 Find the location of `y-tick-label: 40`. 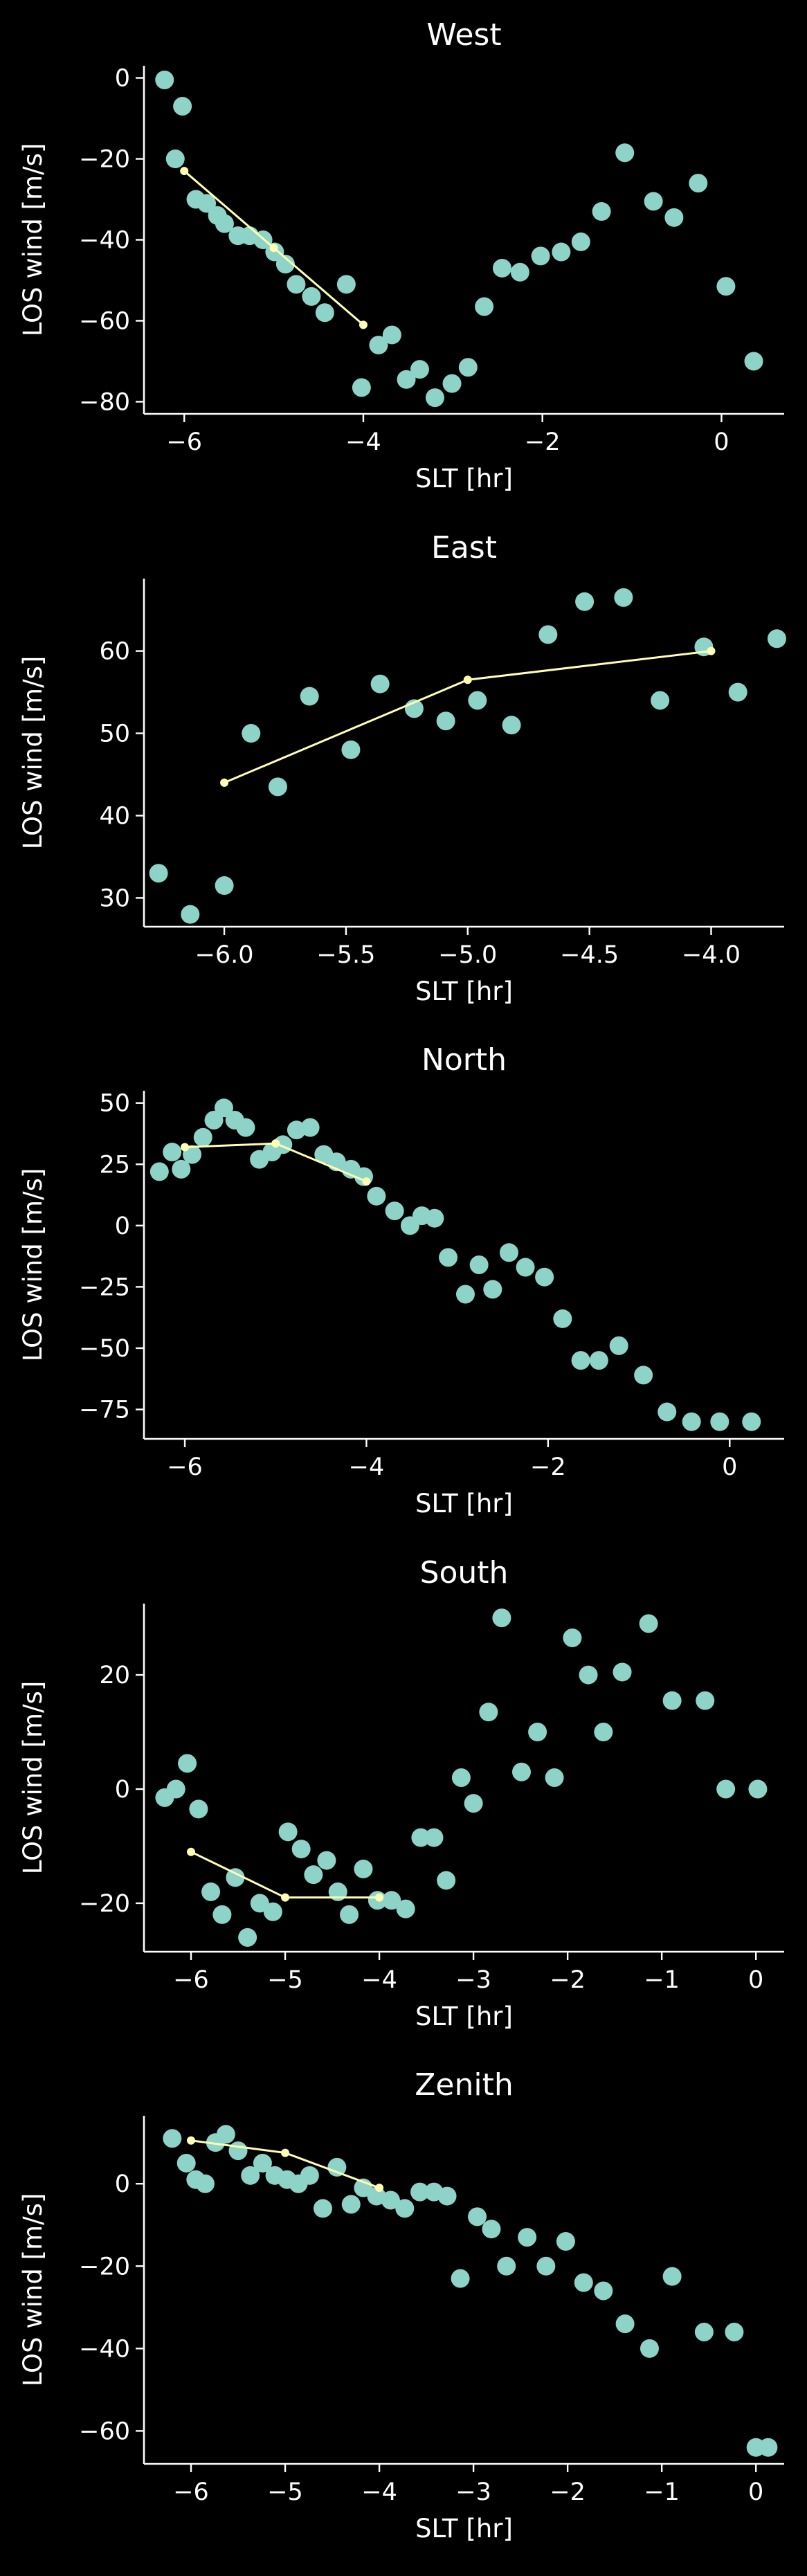

y-tick-label: 40 is located at coordinates (115, 816).